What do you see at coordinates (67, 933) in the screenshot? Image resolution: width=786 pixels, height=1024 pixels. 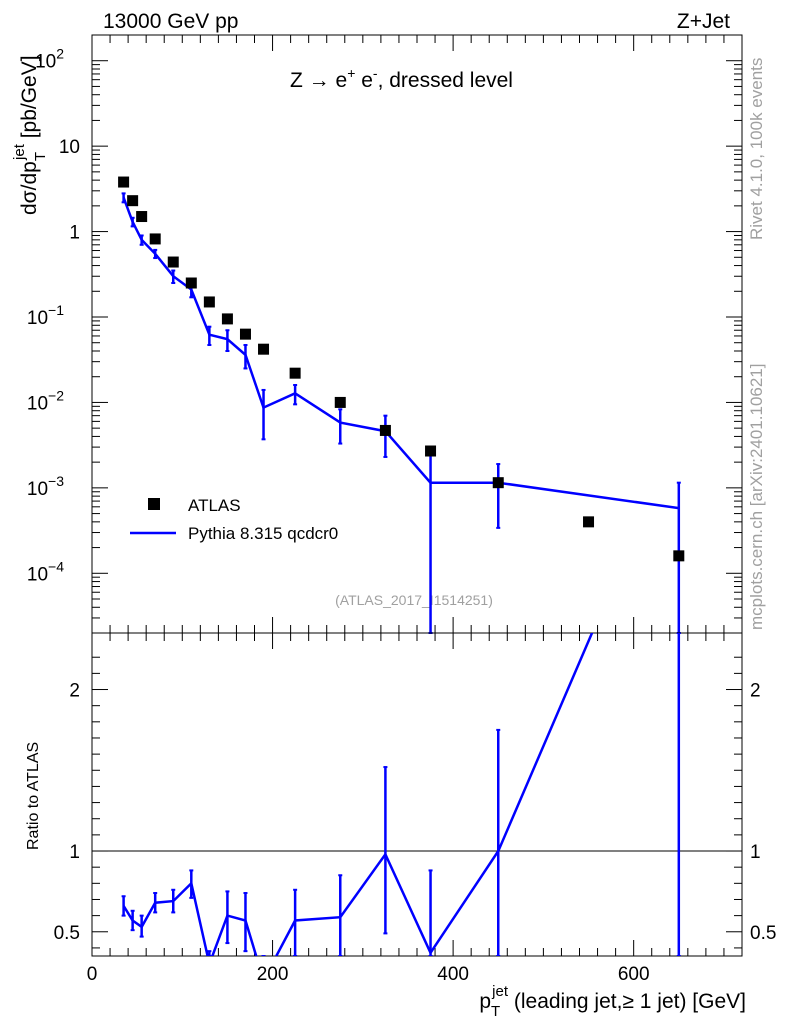 I see `ratio-y-tick-label-left: 0.5` at bounding box center [67, 933].